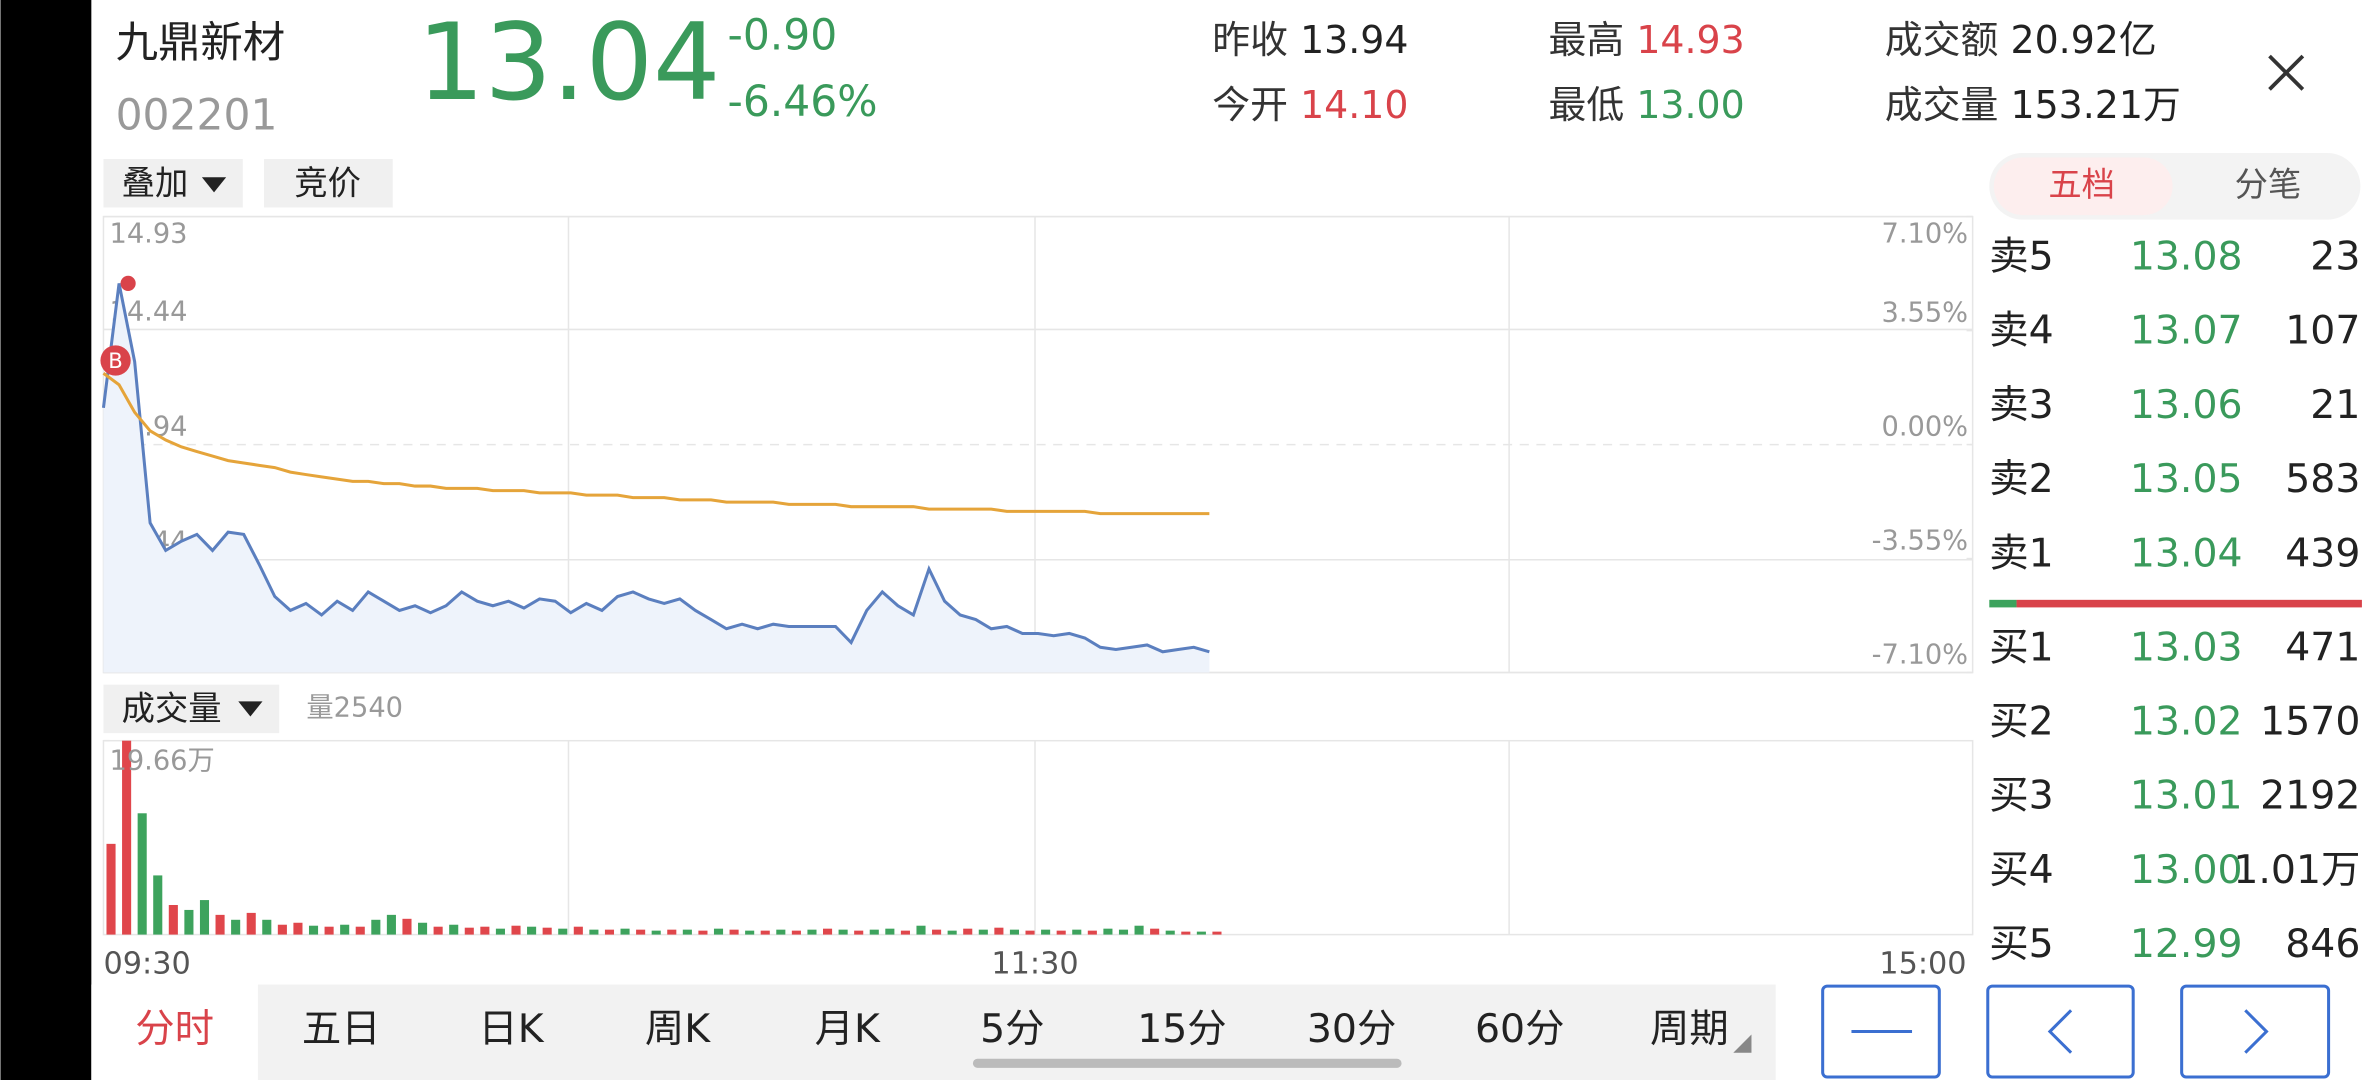 The image size is (2376, 1080). I want to click on volume-title: 成交量, so click(172, 708).